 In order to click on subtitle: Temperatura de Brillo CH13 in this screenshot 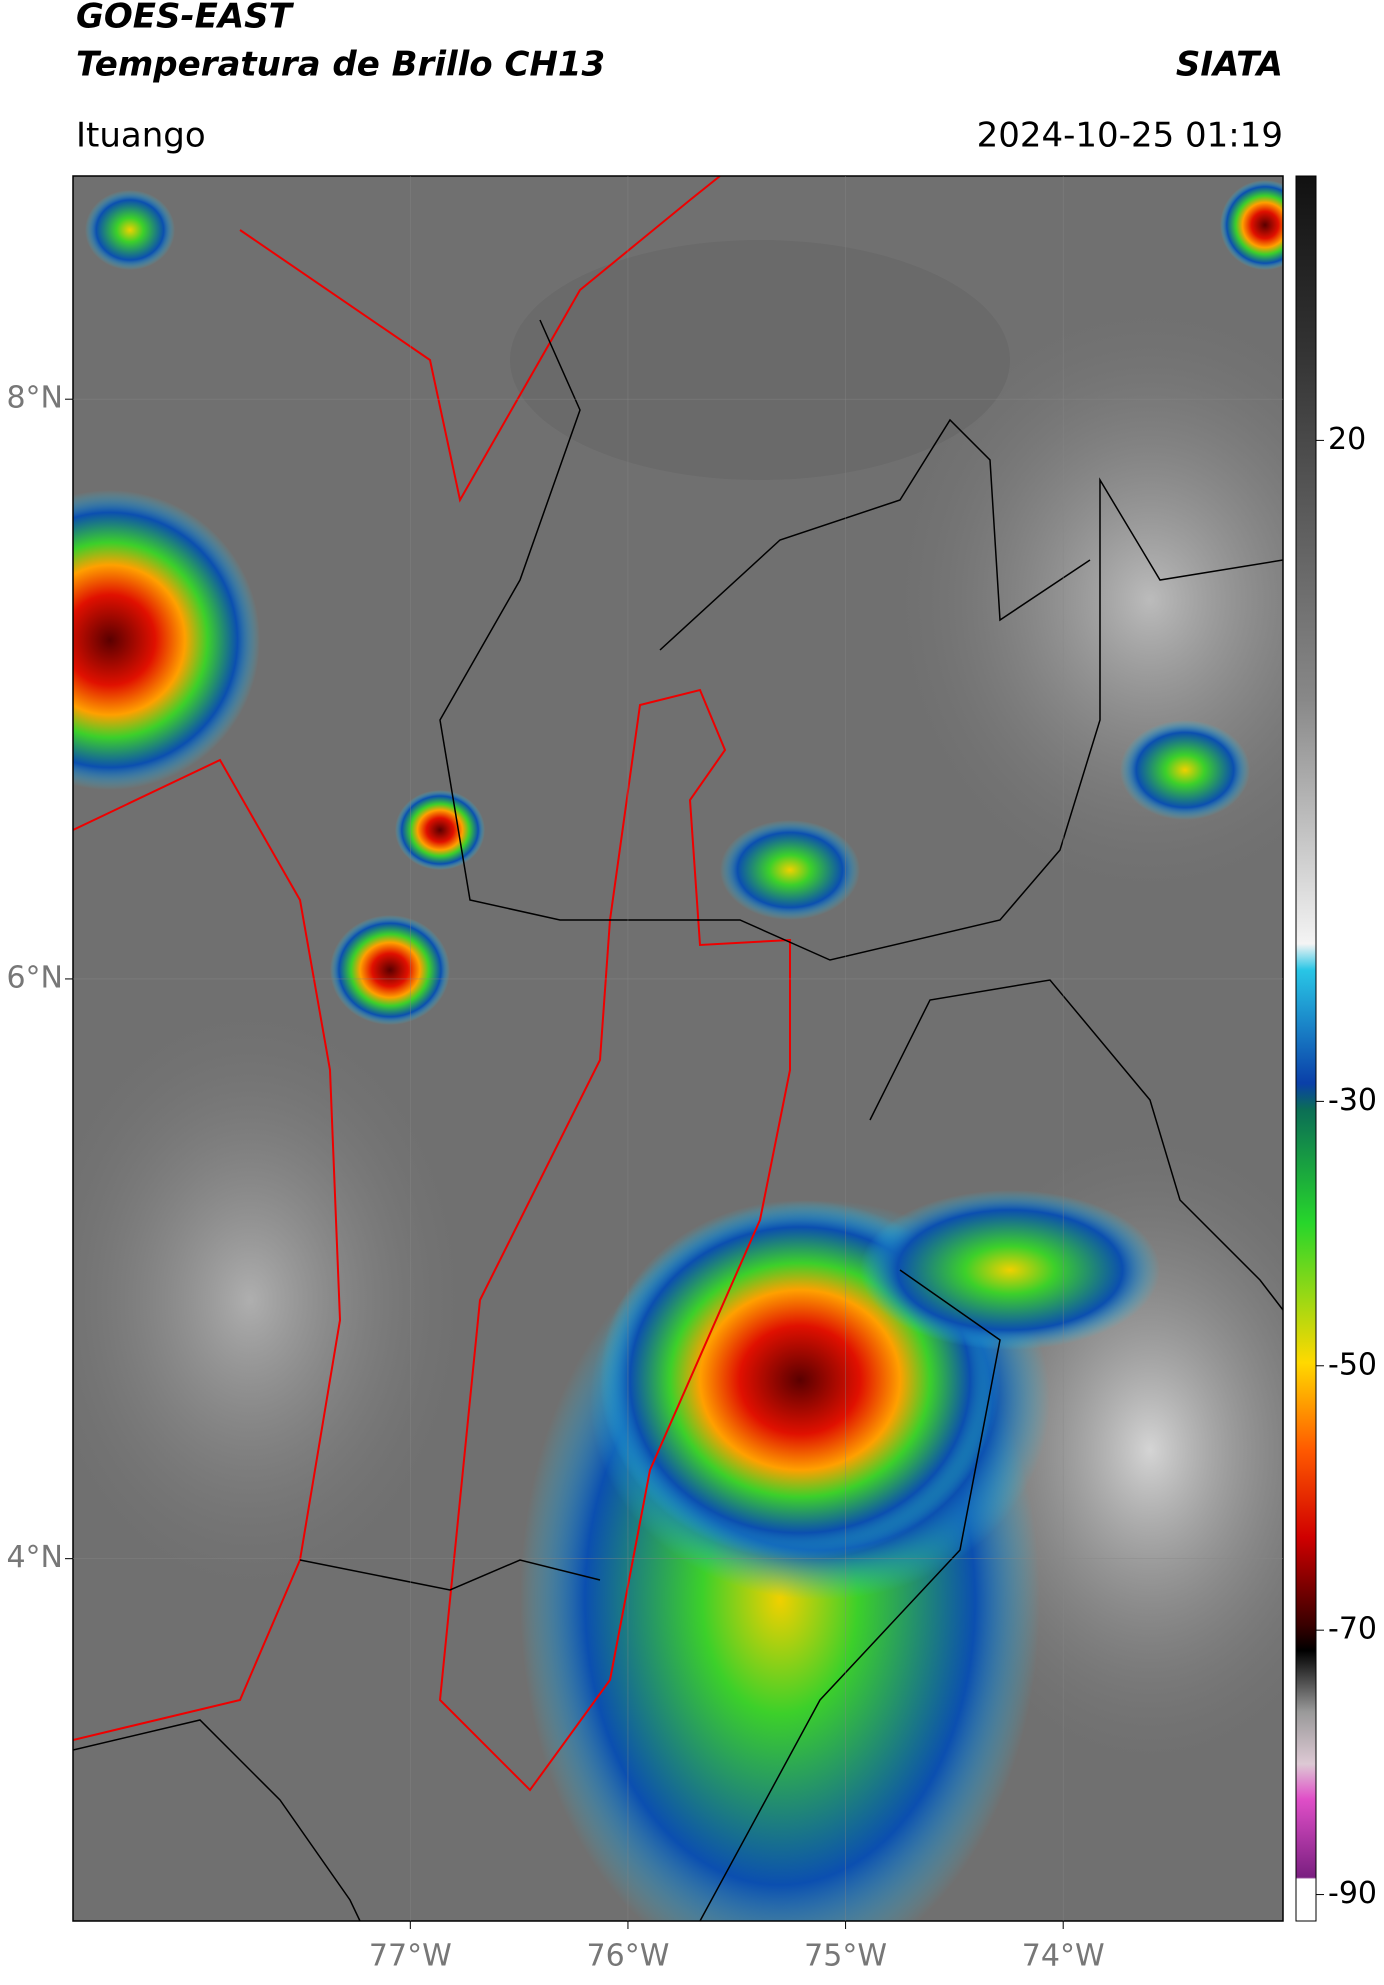, I will do `click(340, 65)`.